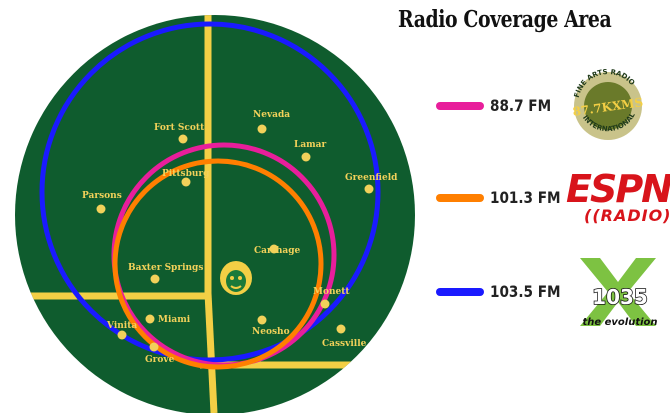 The height and width of the screenshot is (413, 670). Describe the element at coordinates (460, 292) in the screenshot. I see `legend-swatch-blue` at that location.